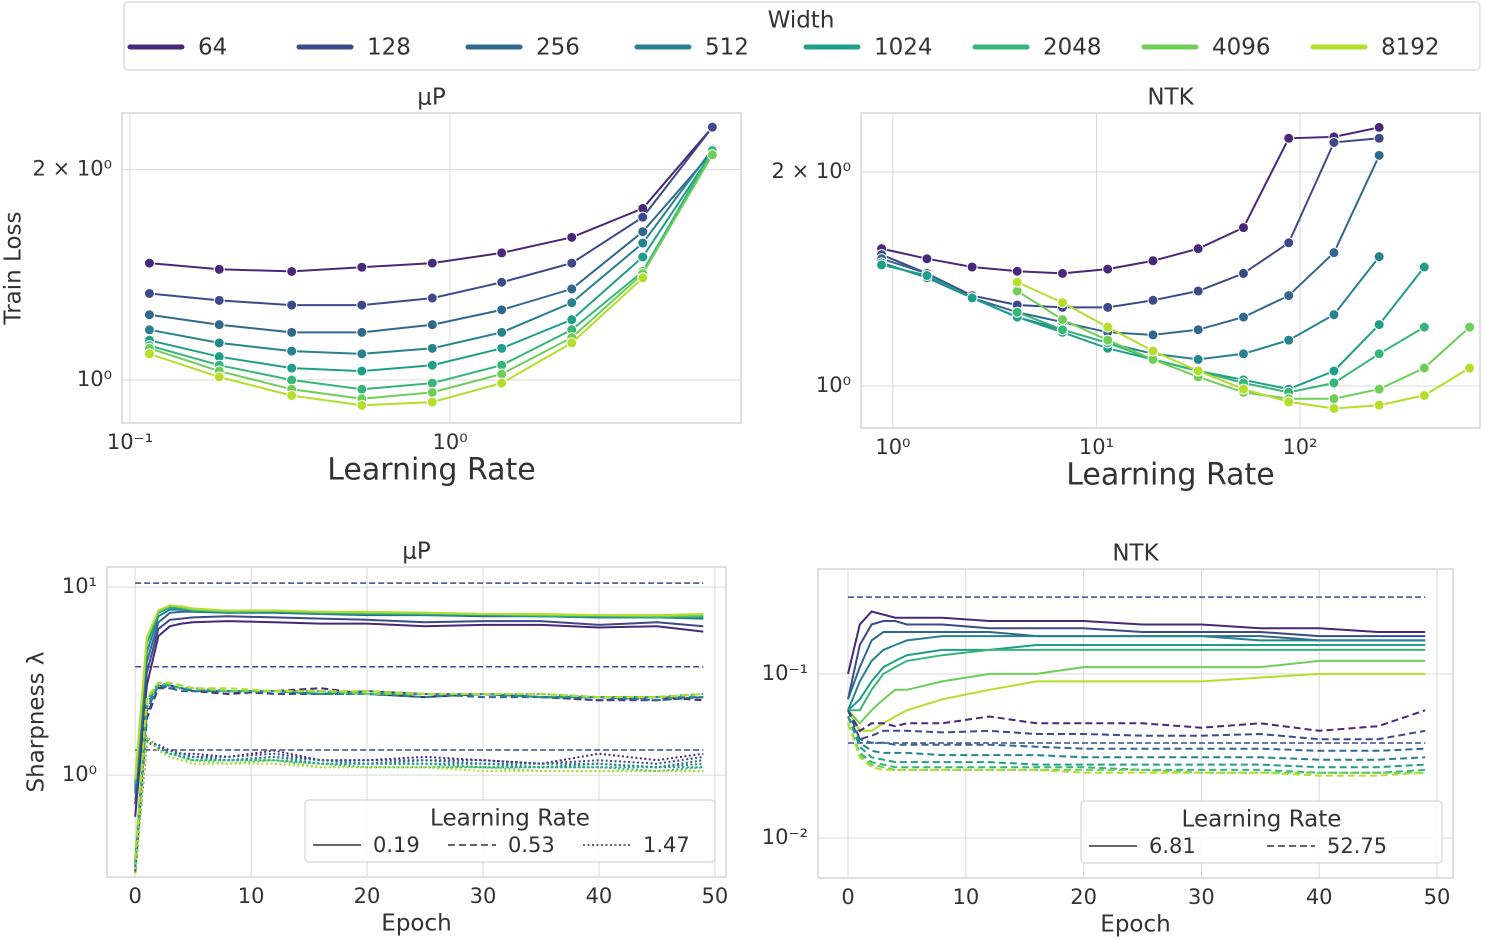 The width and height of the screenshot is (1485, 940). Describe the element at coordinates (666, 845) in the screenshot. I see `legend-label: 1.47` at that location.